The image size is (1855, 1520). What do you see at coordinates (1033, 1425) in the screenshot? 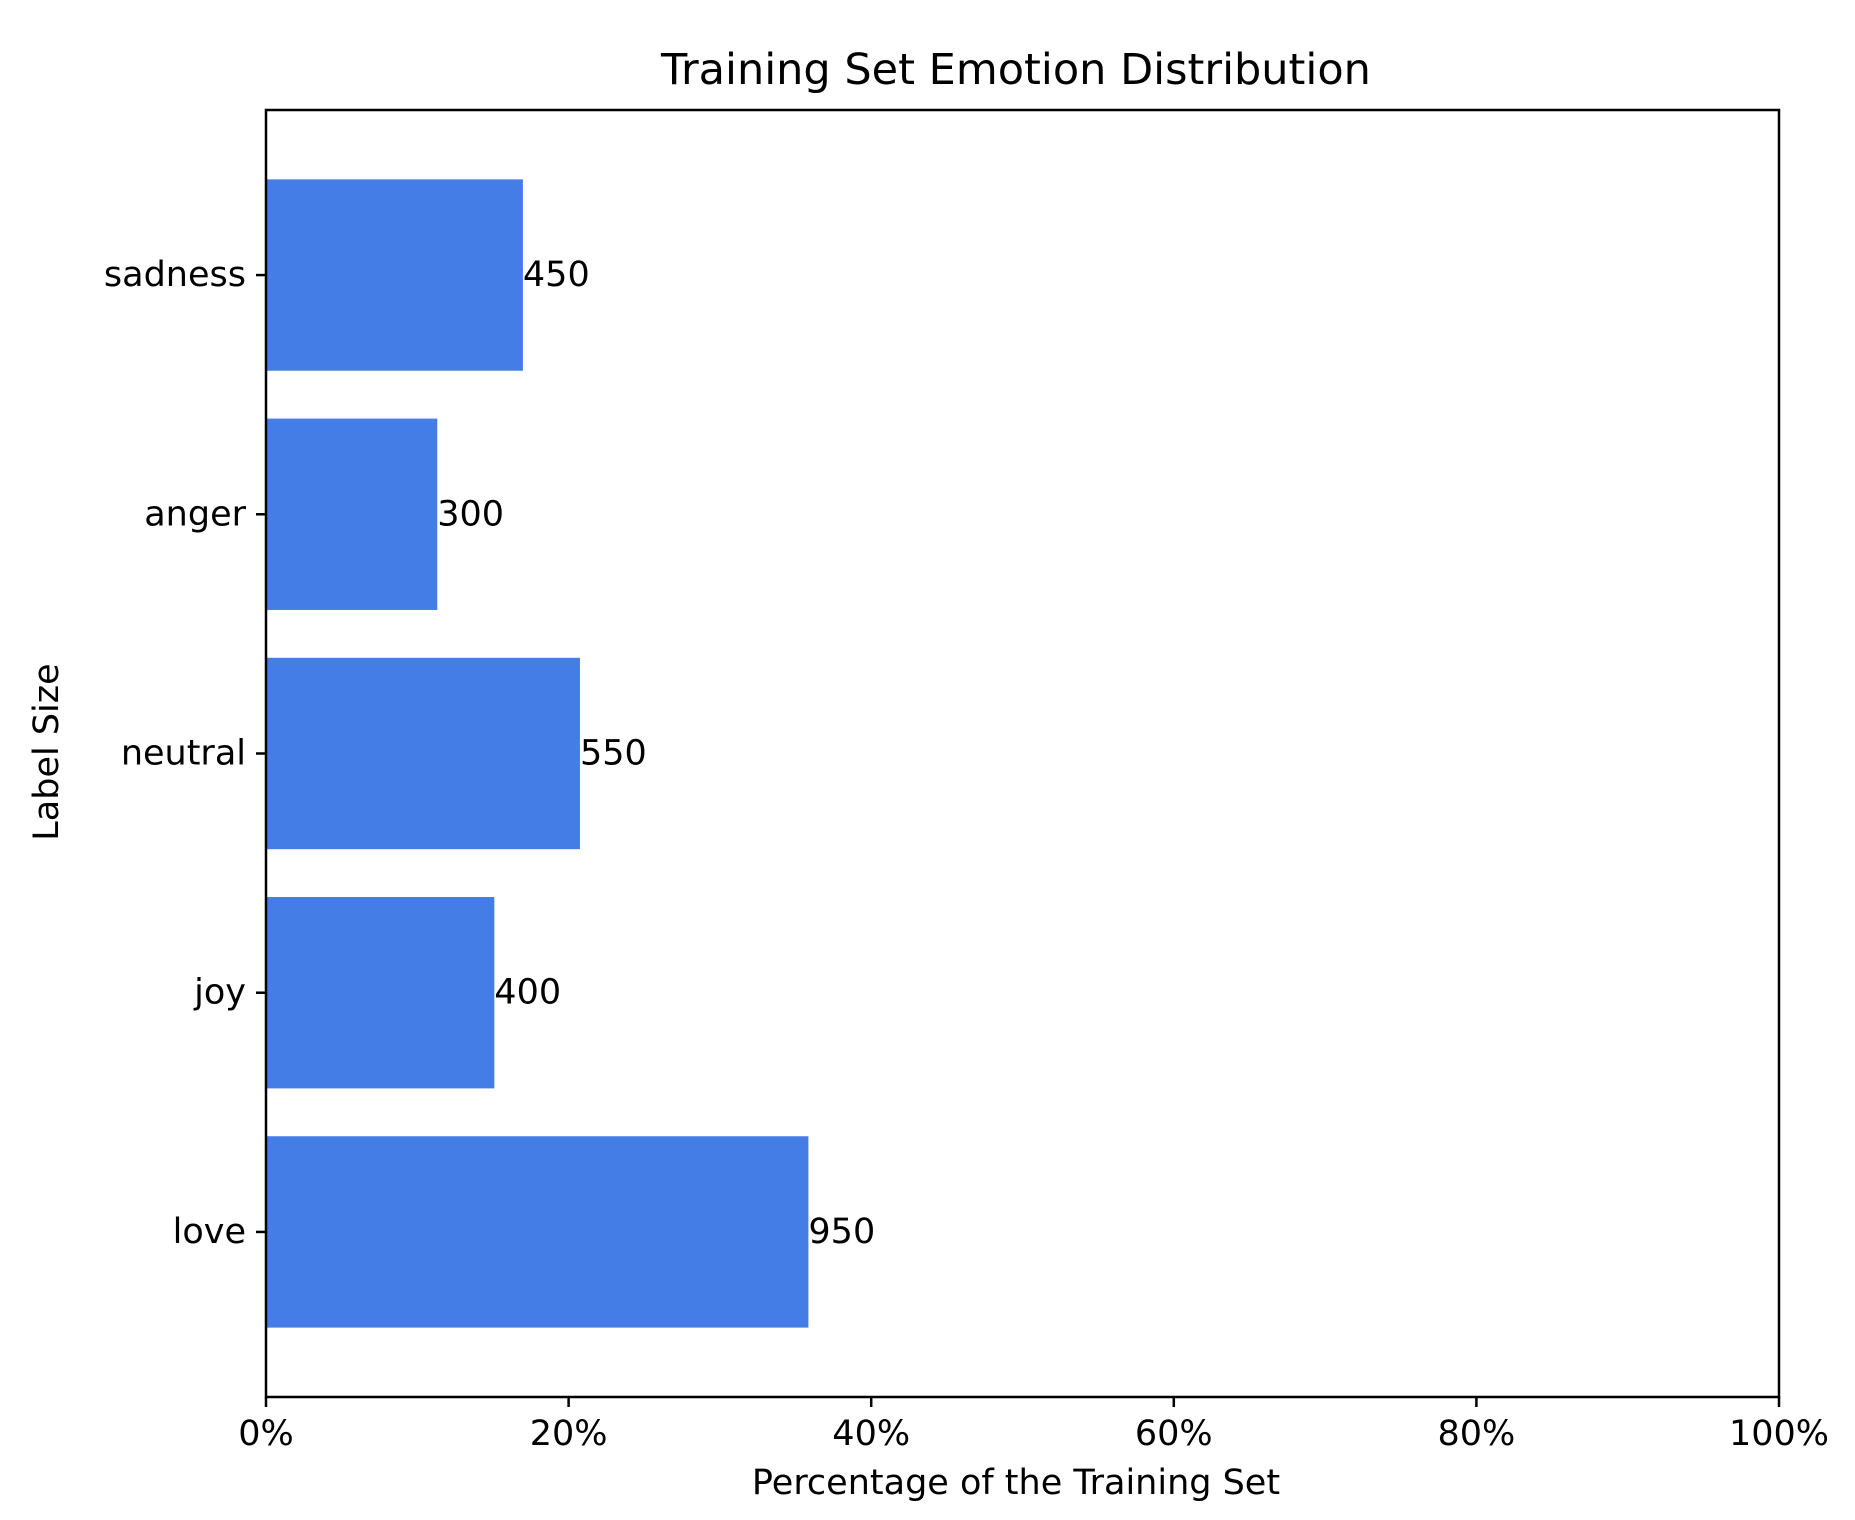
I see `x-axis: 0% 20% 40% 60% 80% 100%` at bounding box center [1033, 1425].